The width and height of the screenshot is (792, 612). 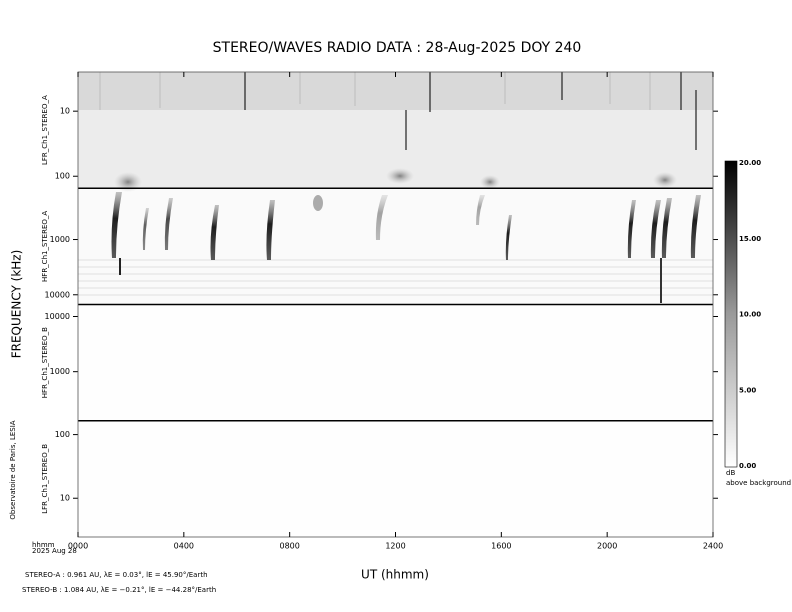 I want to click on panel-label: HFR_Ch1_STEREO_B, so click(x=45, y=362).